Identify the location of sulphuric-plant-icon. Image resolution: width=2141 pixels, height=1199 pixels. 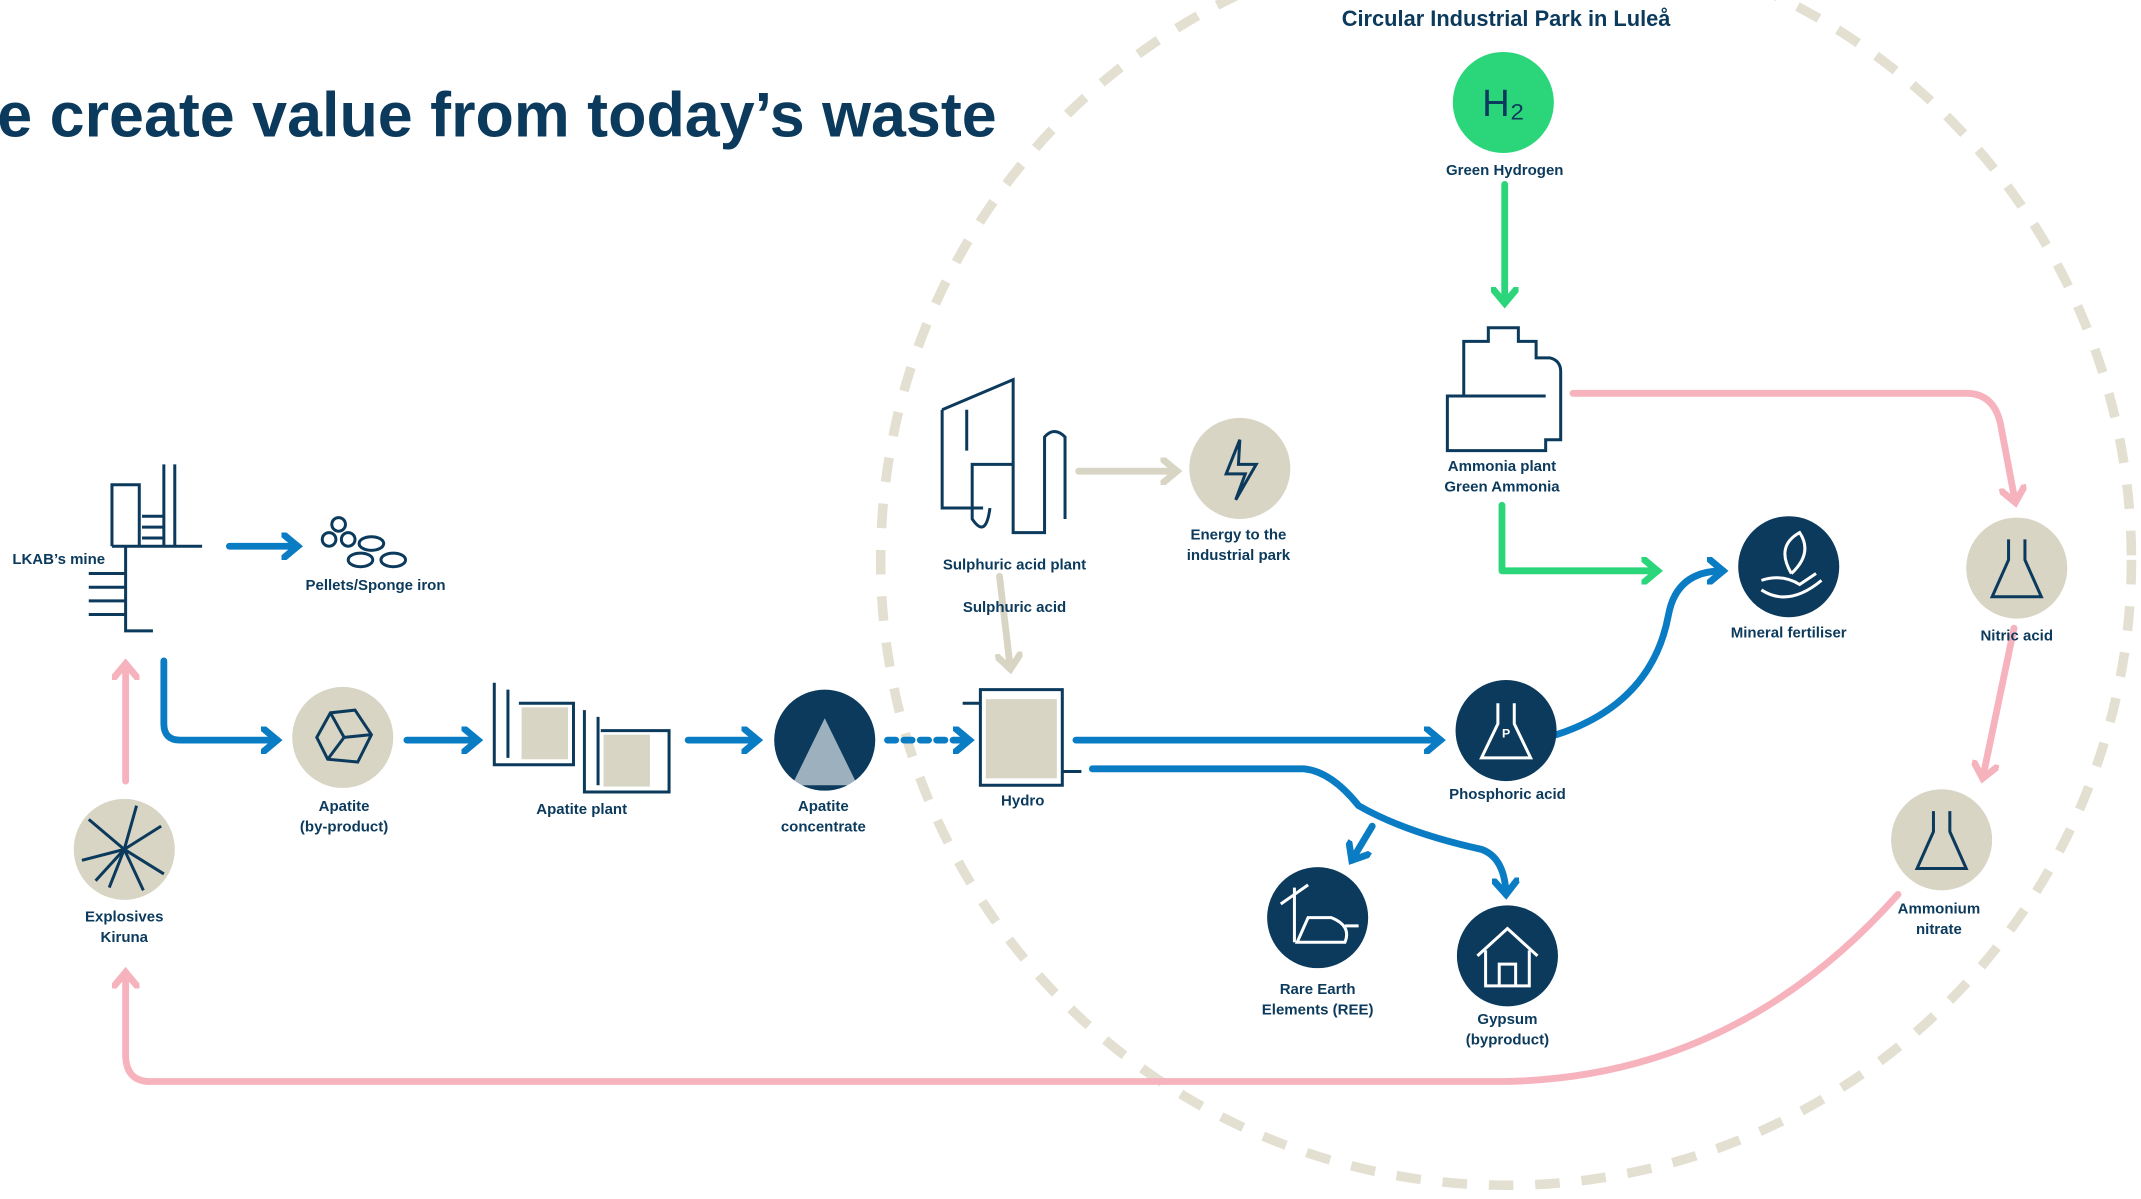
(1003, 456).